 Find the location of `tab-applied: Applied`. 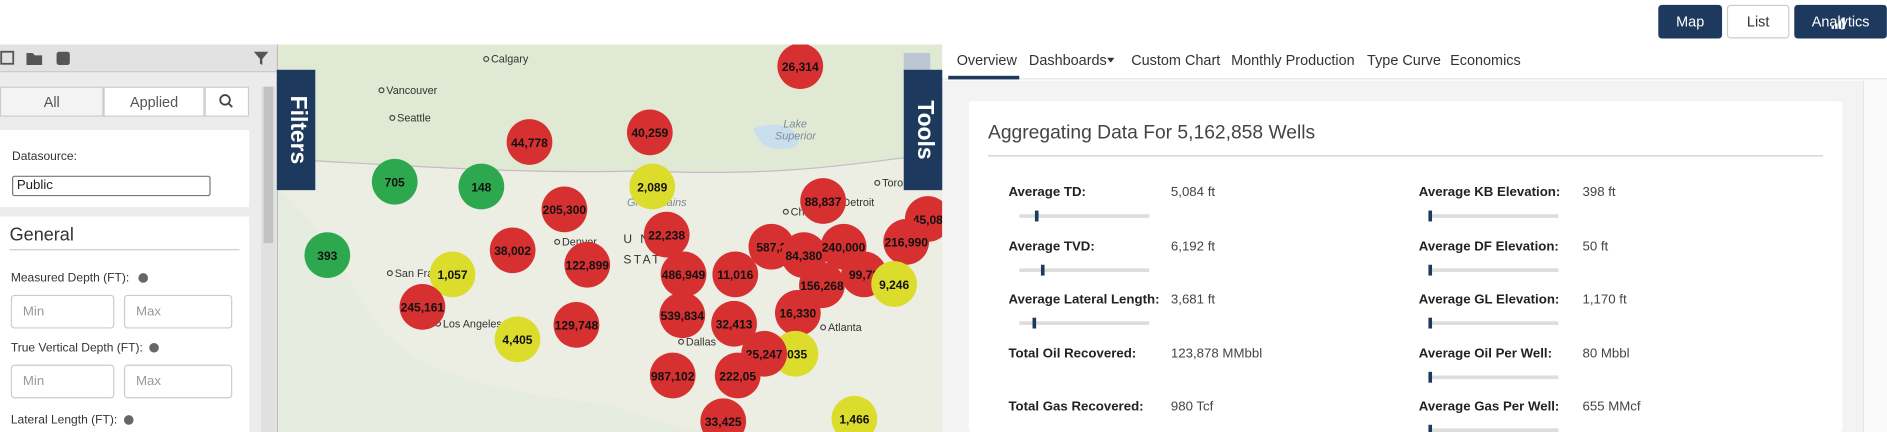

tab-applied: Applied is located at coordinates (154, 101).